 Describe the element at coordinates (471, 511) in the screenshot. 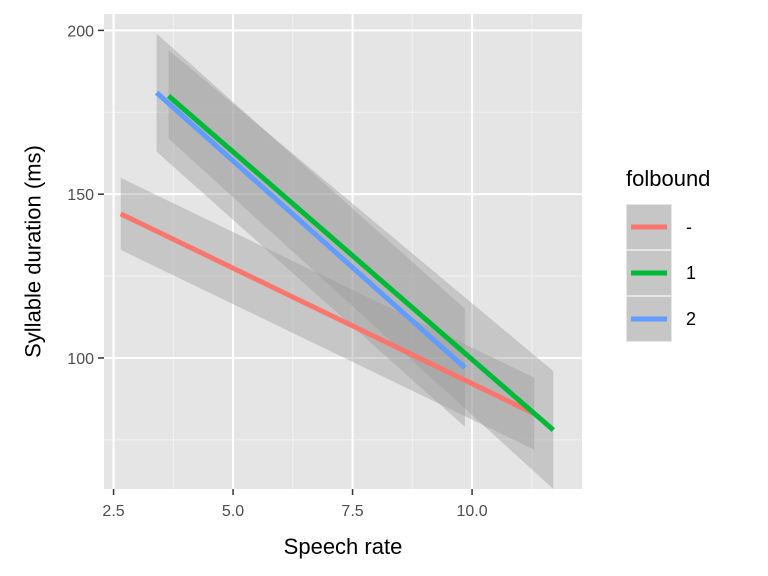

I see `x-tick-label: 10.0` at that location.